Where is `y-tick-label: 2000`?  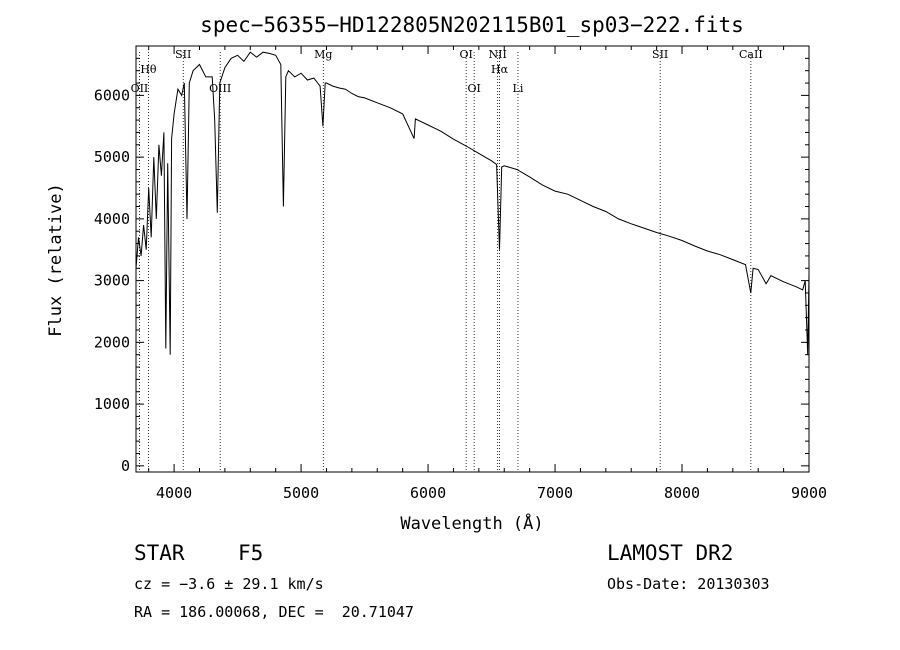 y-tick-label: 2000 is located at coordinates (112, 342).